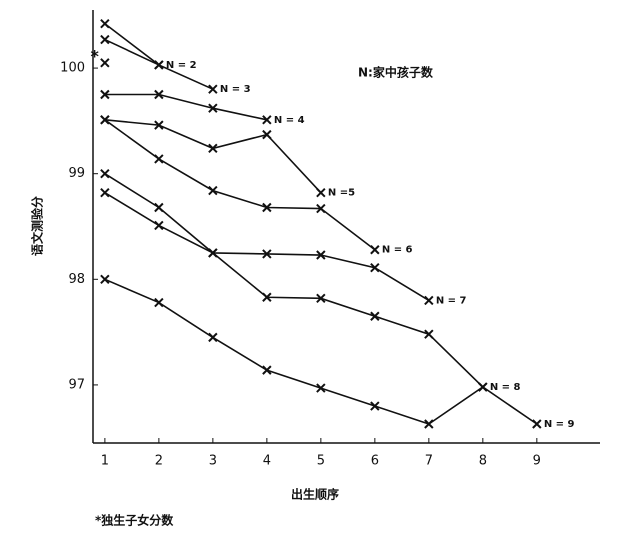 Image resolution: width=640 pixels, height=541 pixels. I want to click on annotation: N:家中孩子数, so click(396, 72).